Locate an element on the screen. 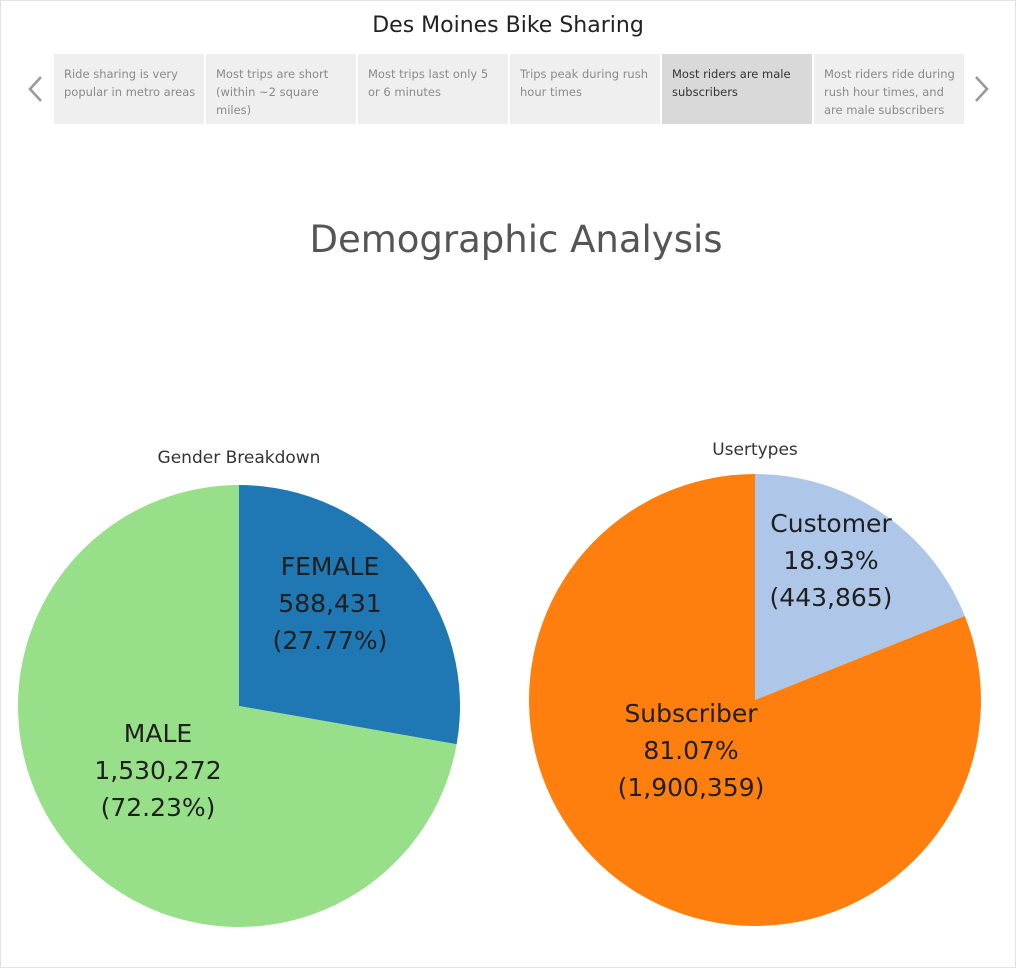 Image resolution: width=1016 pixels, height=968 pixels. usertype-label-subscriber: Subscriber 81.07% (1,900,359) is located at coordinates (691, 750).